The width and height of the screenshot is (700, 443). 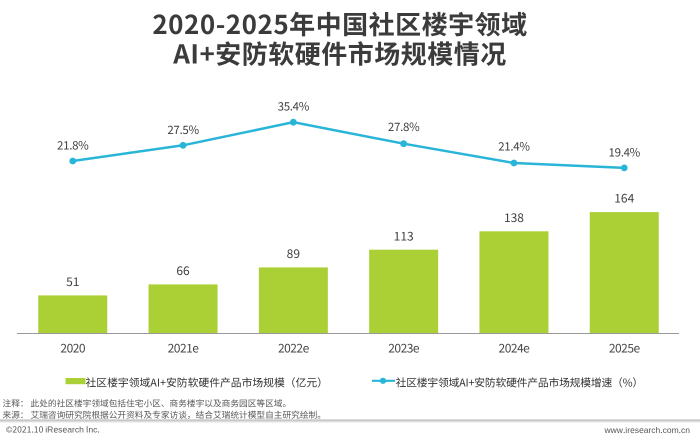 What do you see at coordinates (73, 146) in the screenshot?
I see `svg-text: 21.8%` at bounding box center [73, 146].